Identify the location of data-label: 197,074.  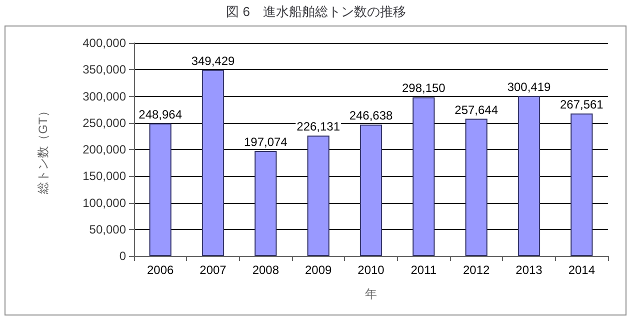
(266, 142).